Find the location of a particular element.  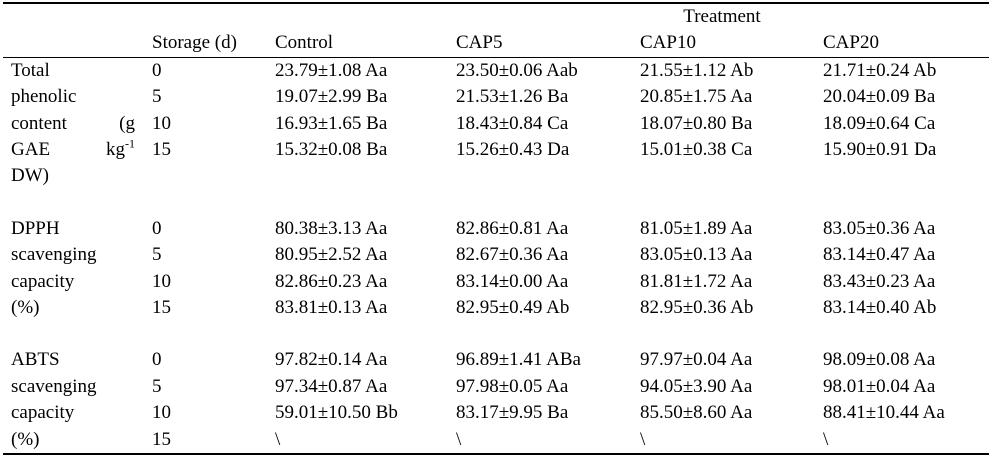

table-cell: 98.09±0.08 Aa is located at coordinates (879, 360).